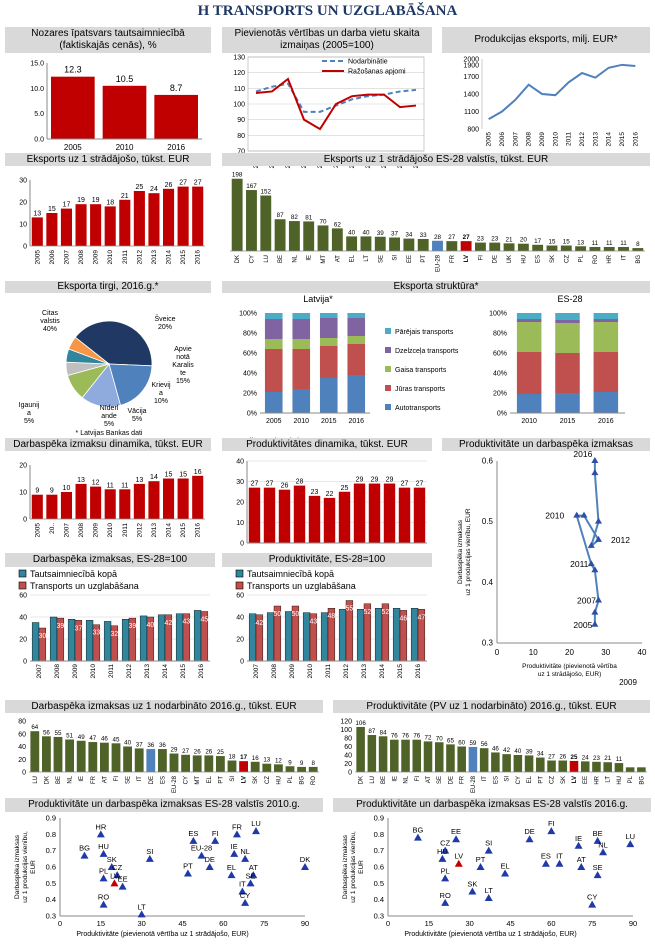 This screenshot has width=655, height=946. Describe the element at coordinates (198, 472) in the screenshot. I see `data-label: 16` at that location.